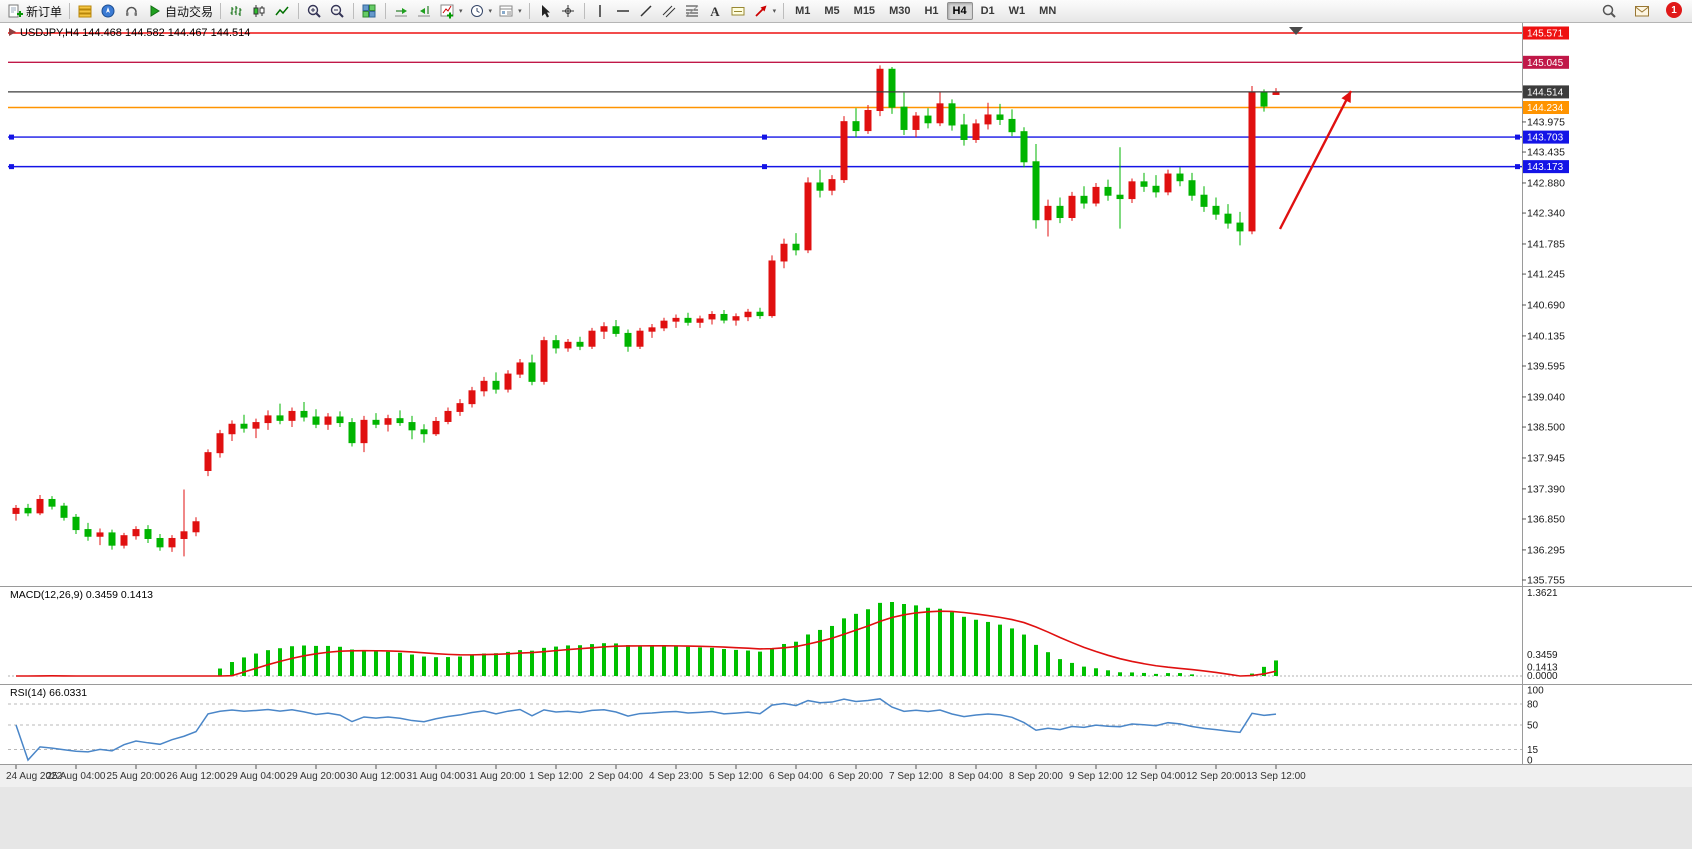  What do you see at coordinates (987, 11) in the screenshot?
I see `timeframe-d1-button: D1` at bounding box center [987, 11].